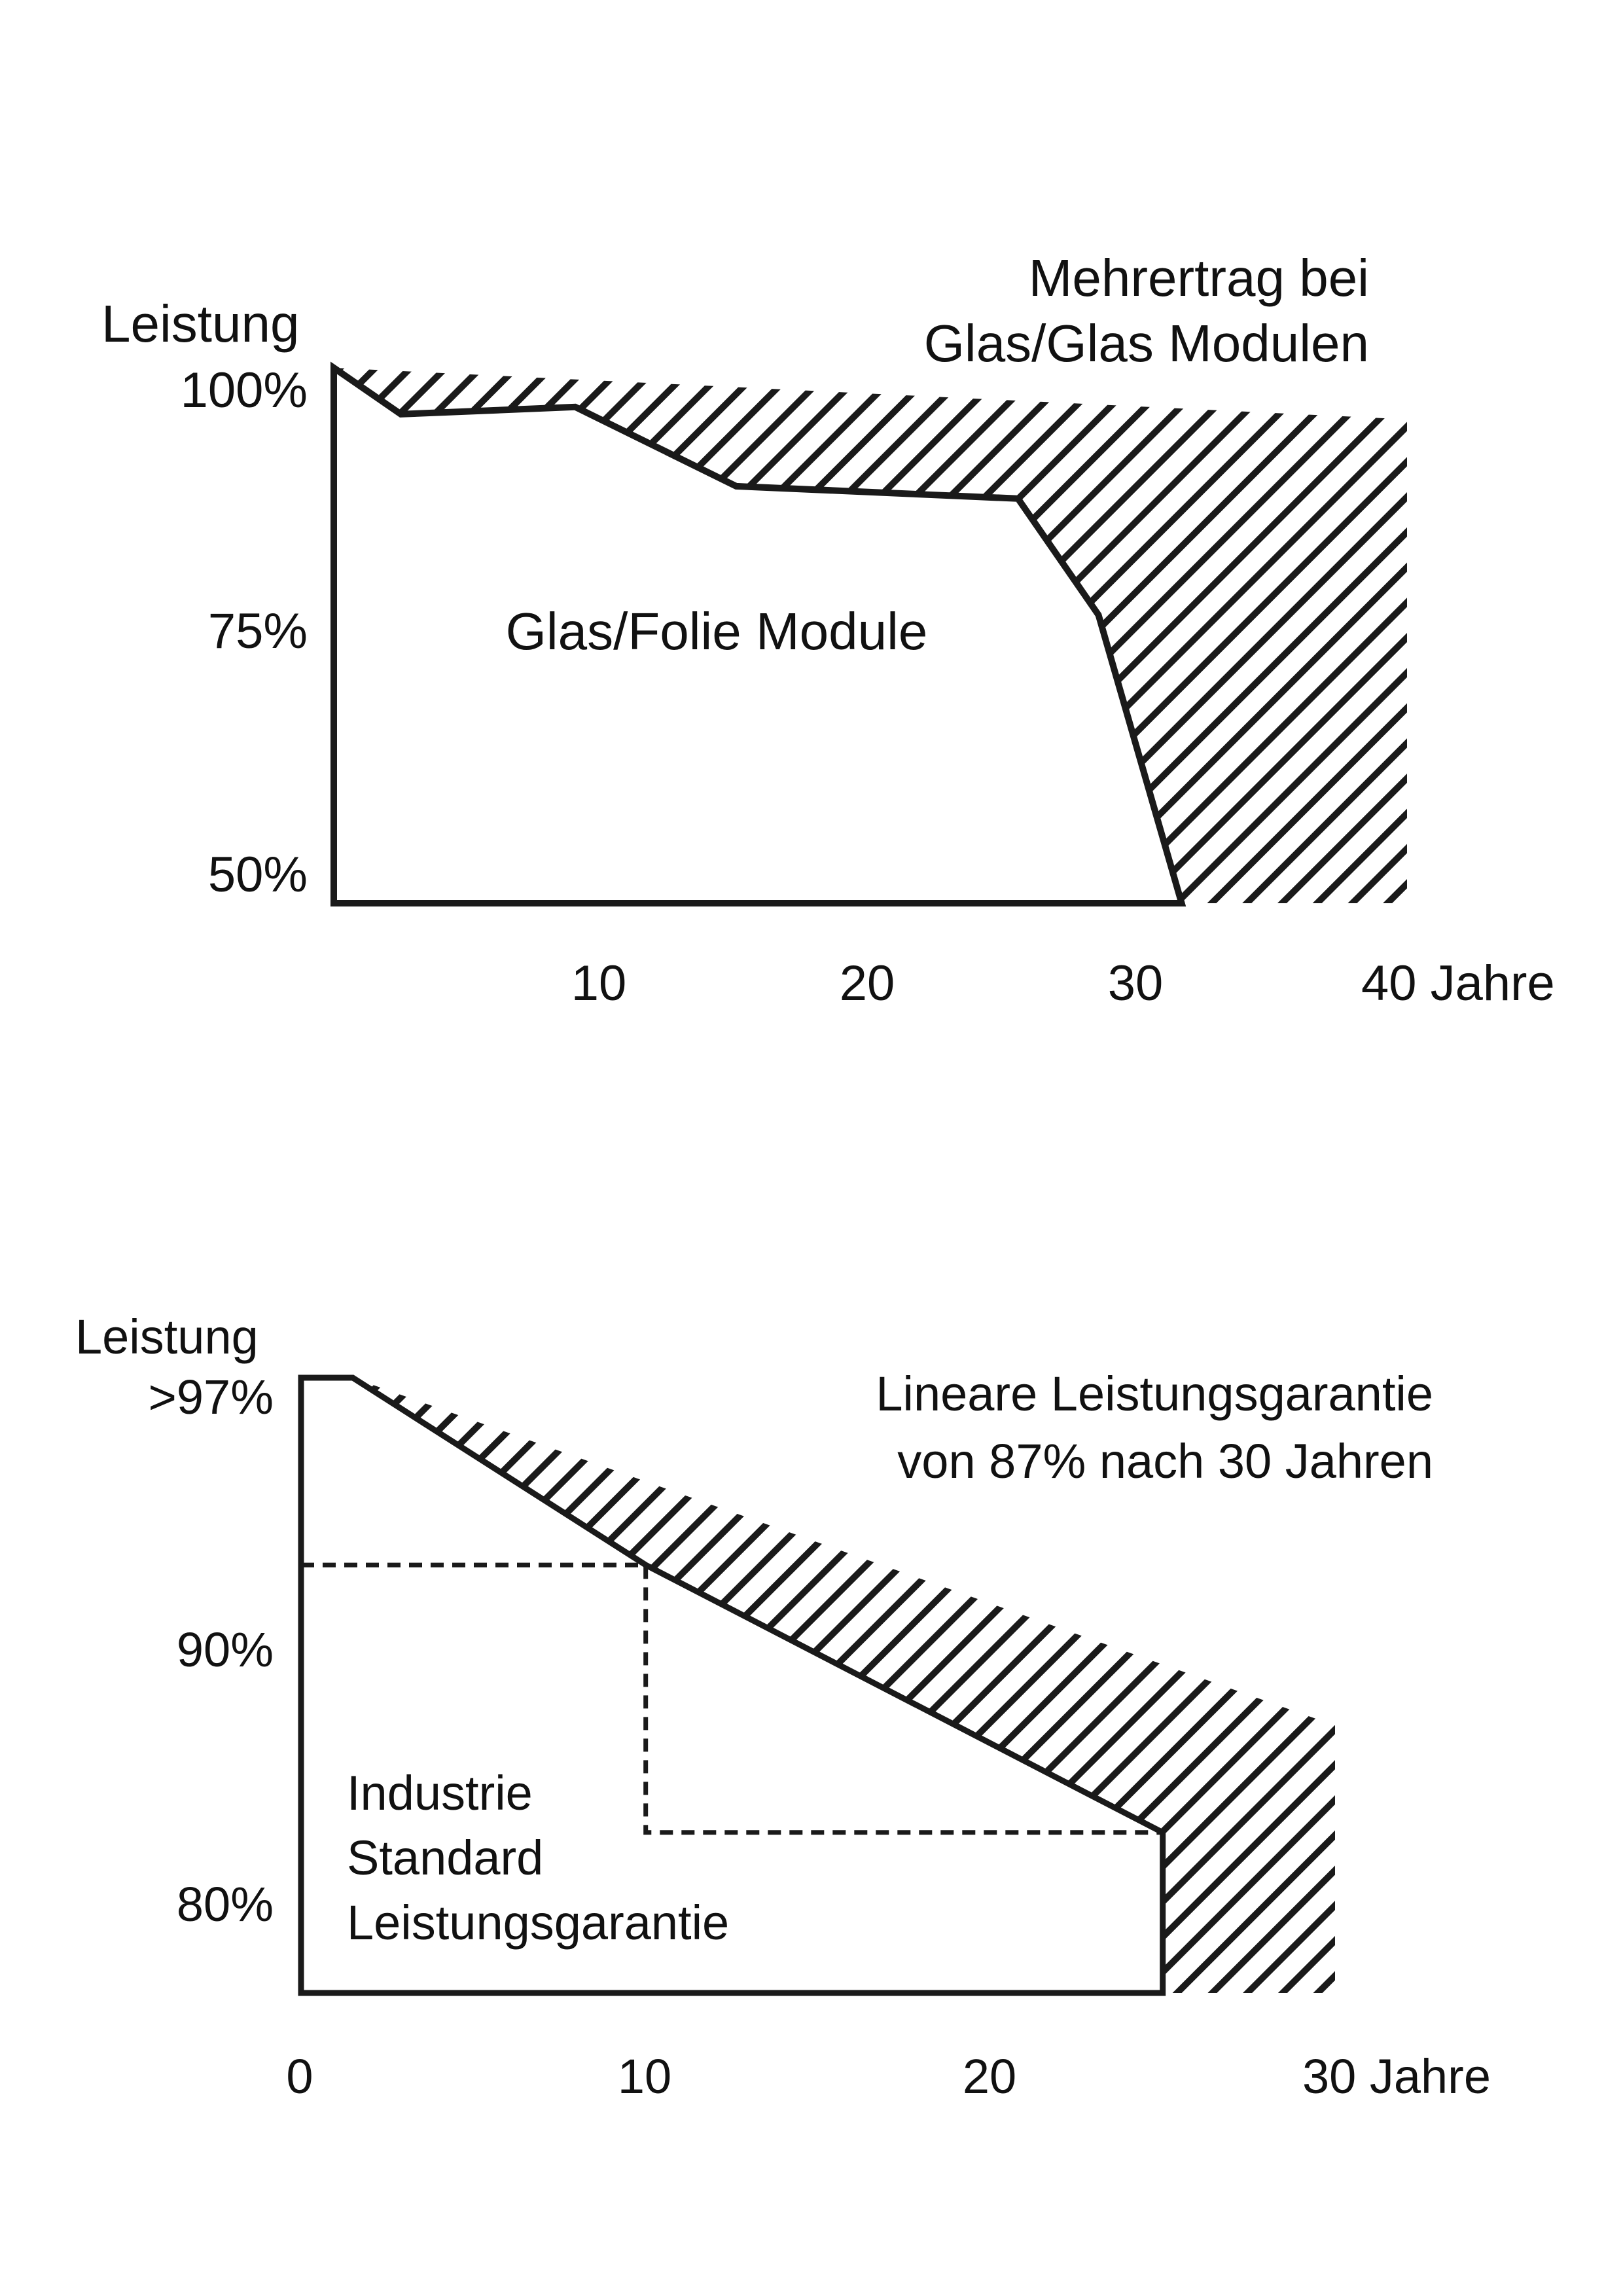 Image resolution: width=1623 pixels, height=2296 pixels. I want to click on chart-2-hatch-label: von 87% nach 30 Jahren, so click(1165, 1461).